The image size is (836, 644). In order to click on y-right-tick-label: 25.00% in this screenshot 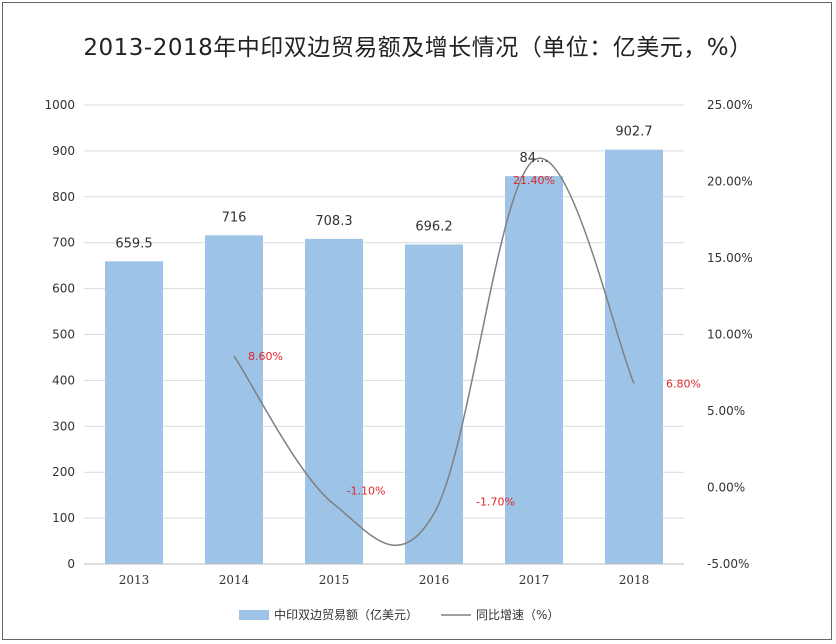, I will do `click(730, 105)`.